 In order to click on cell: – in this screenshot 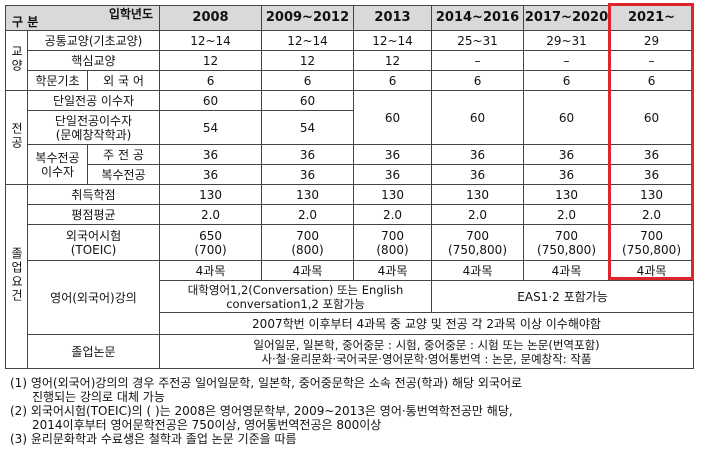, I will do `click(567, 60)`.